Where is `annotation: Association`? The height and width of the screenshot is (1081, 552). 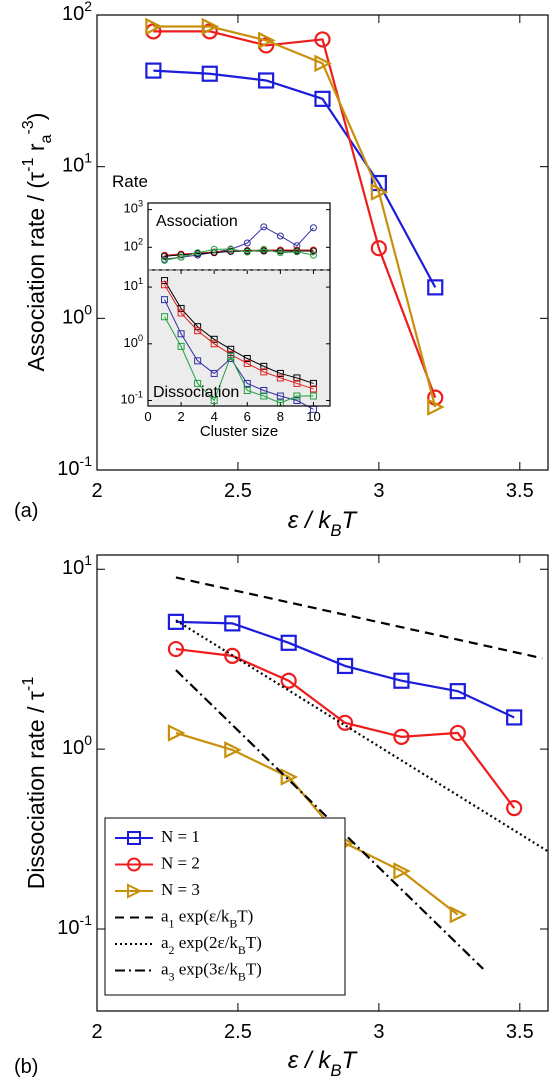
annotation: Association is located at coordinates (197, 221).